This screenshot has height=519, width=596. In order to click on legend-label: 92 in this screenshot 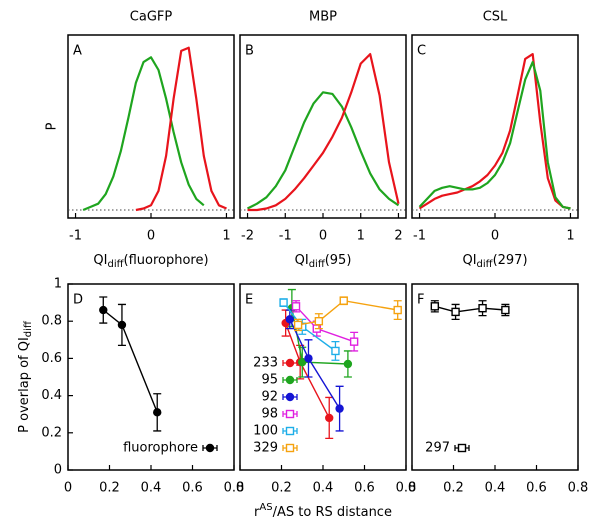, I will do `click(269, 397)`.